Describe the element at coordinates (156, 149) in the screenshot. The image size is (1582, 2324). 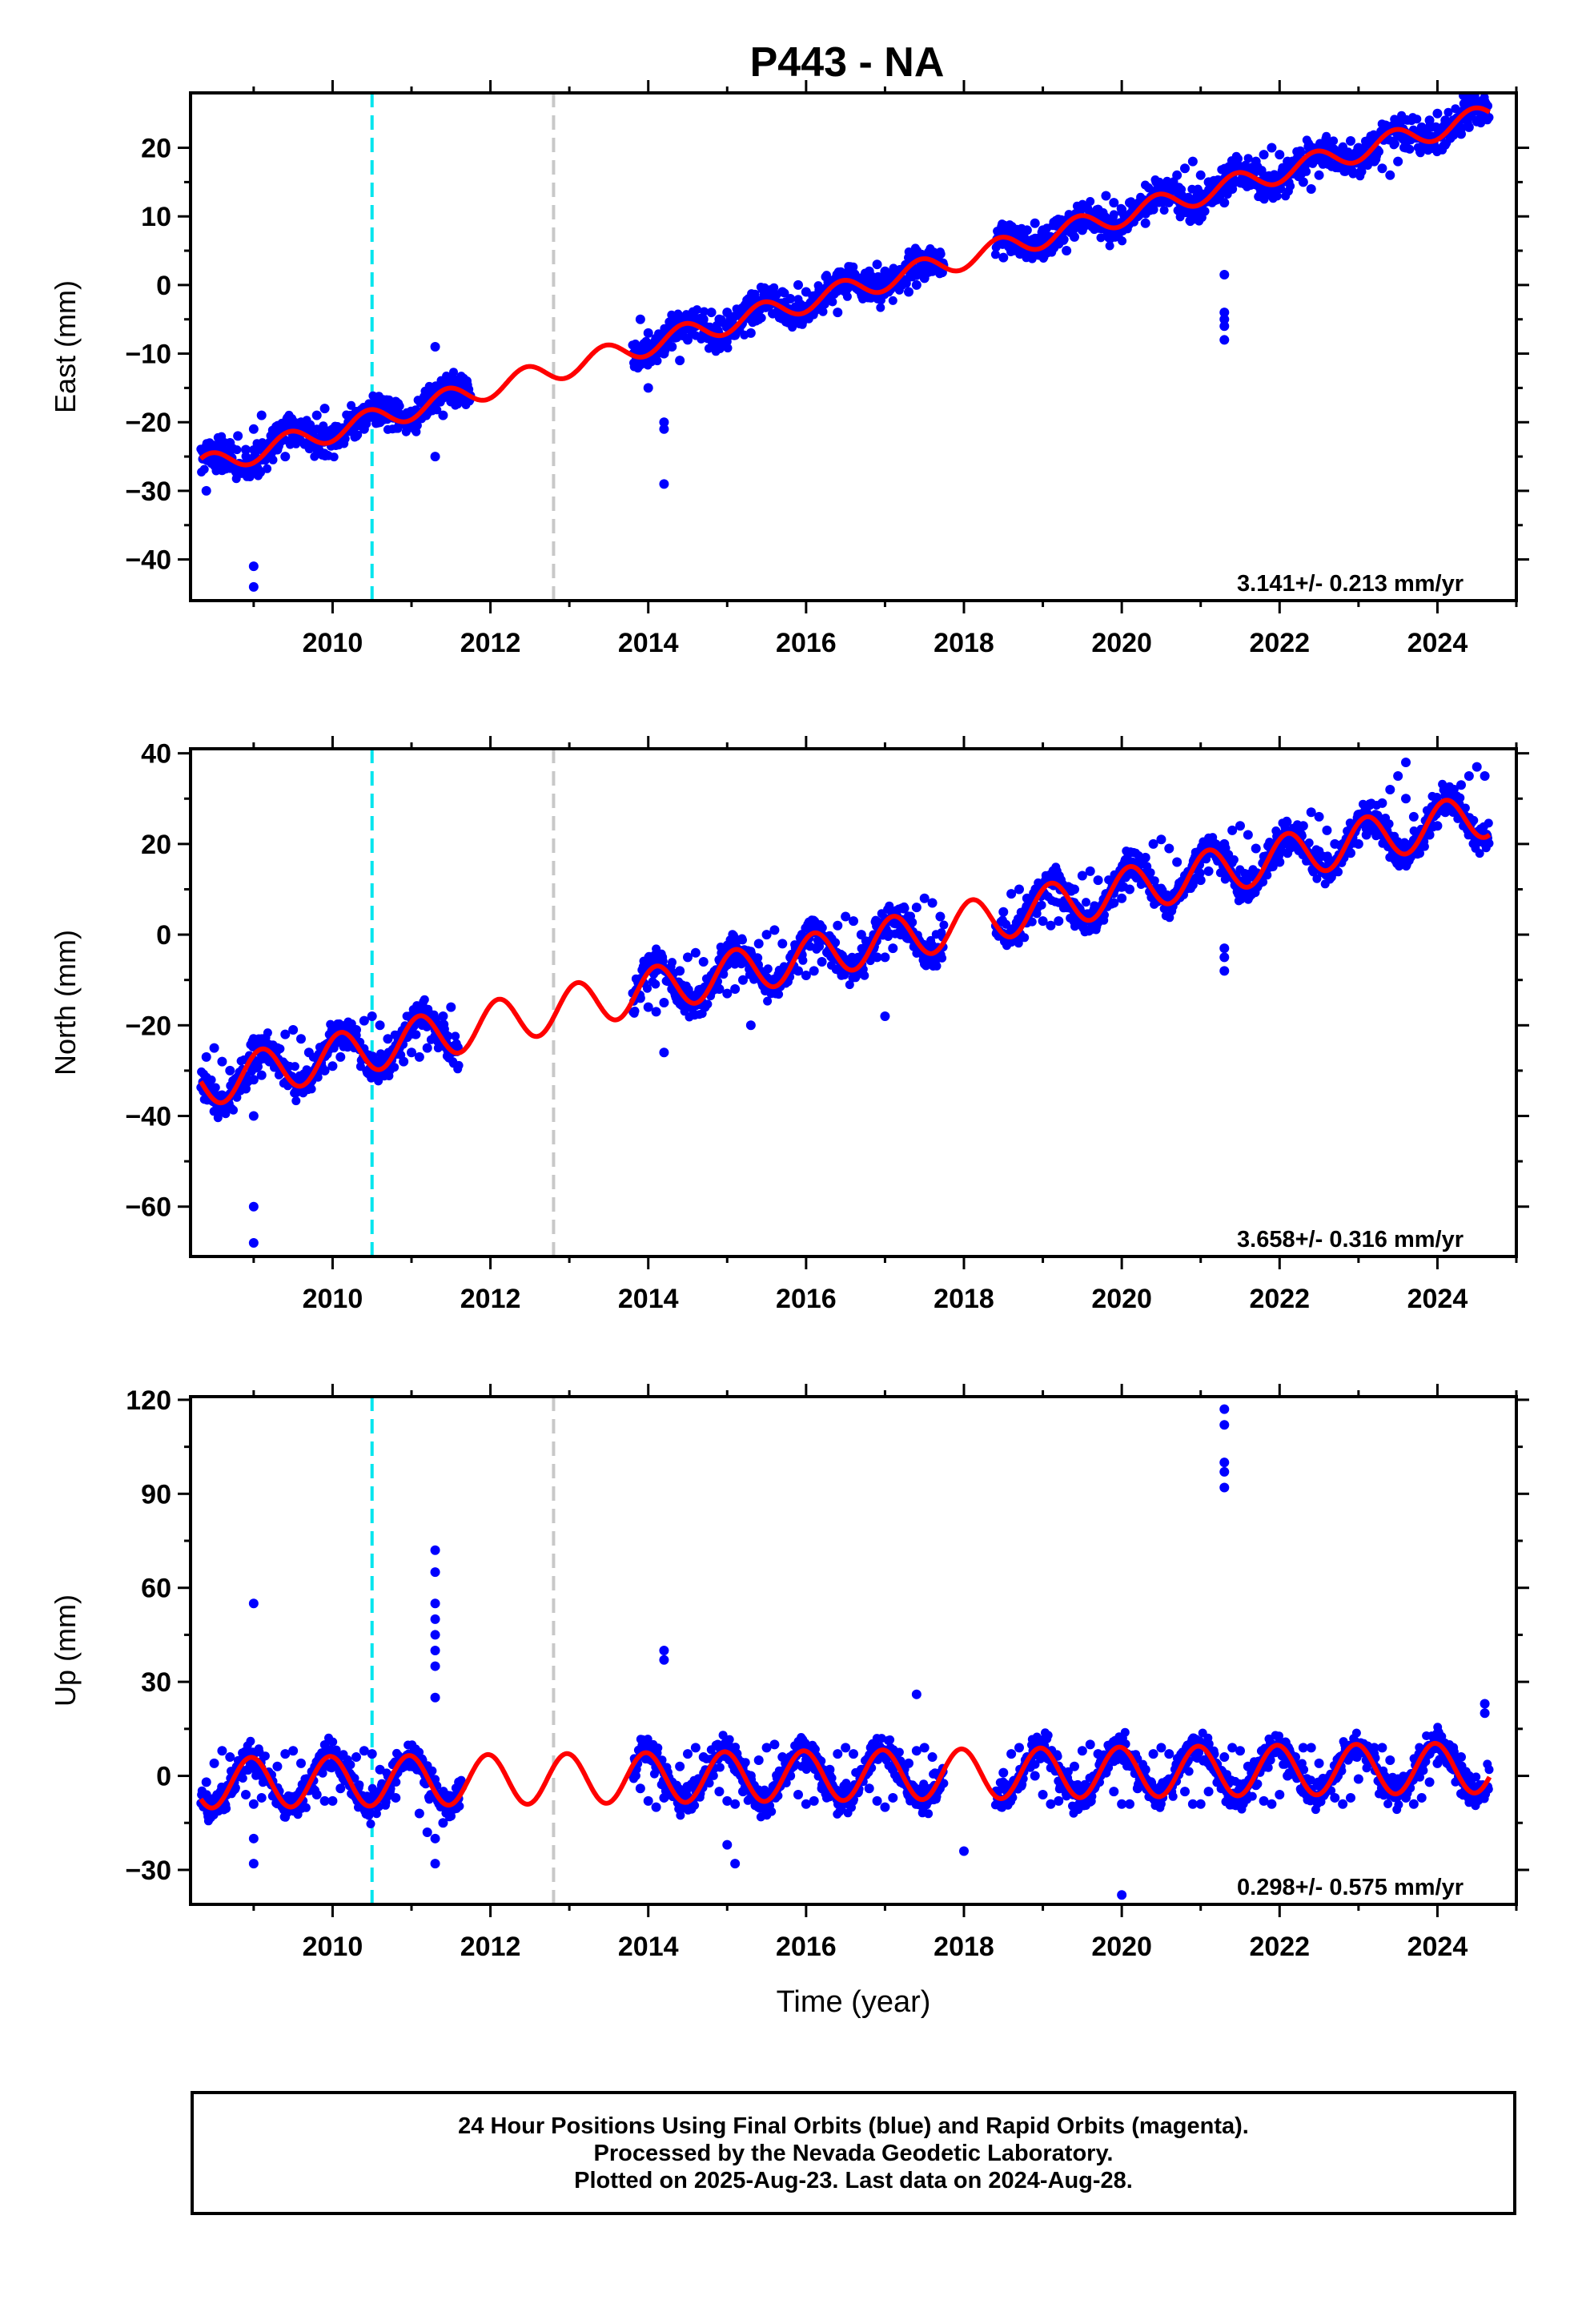
I see `y-tick-label: 20` at that location.